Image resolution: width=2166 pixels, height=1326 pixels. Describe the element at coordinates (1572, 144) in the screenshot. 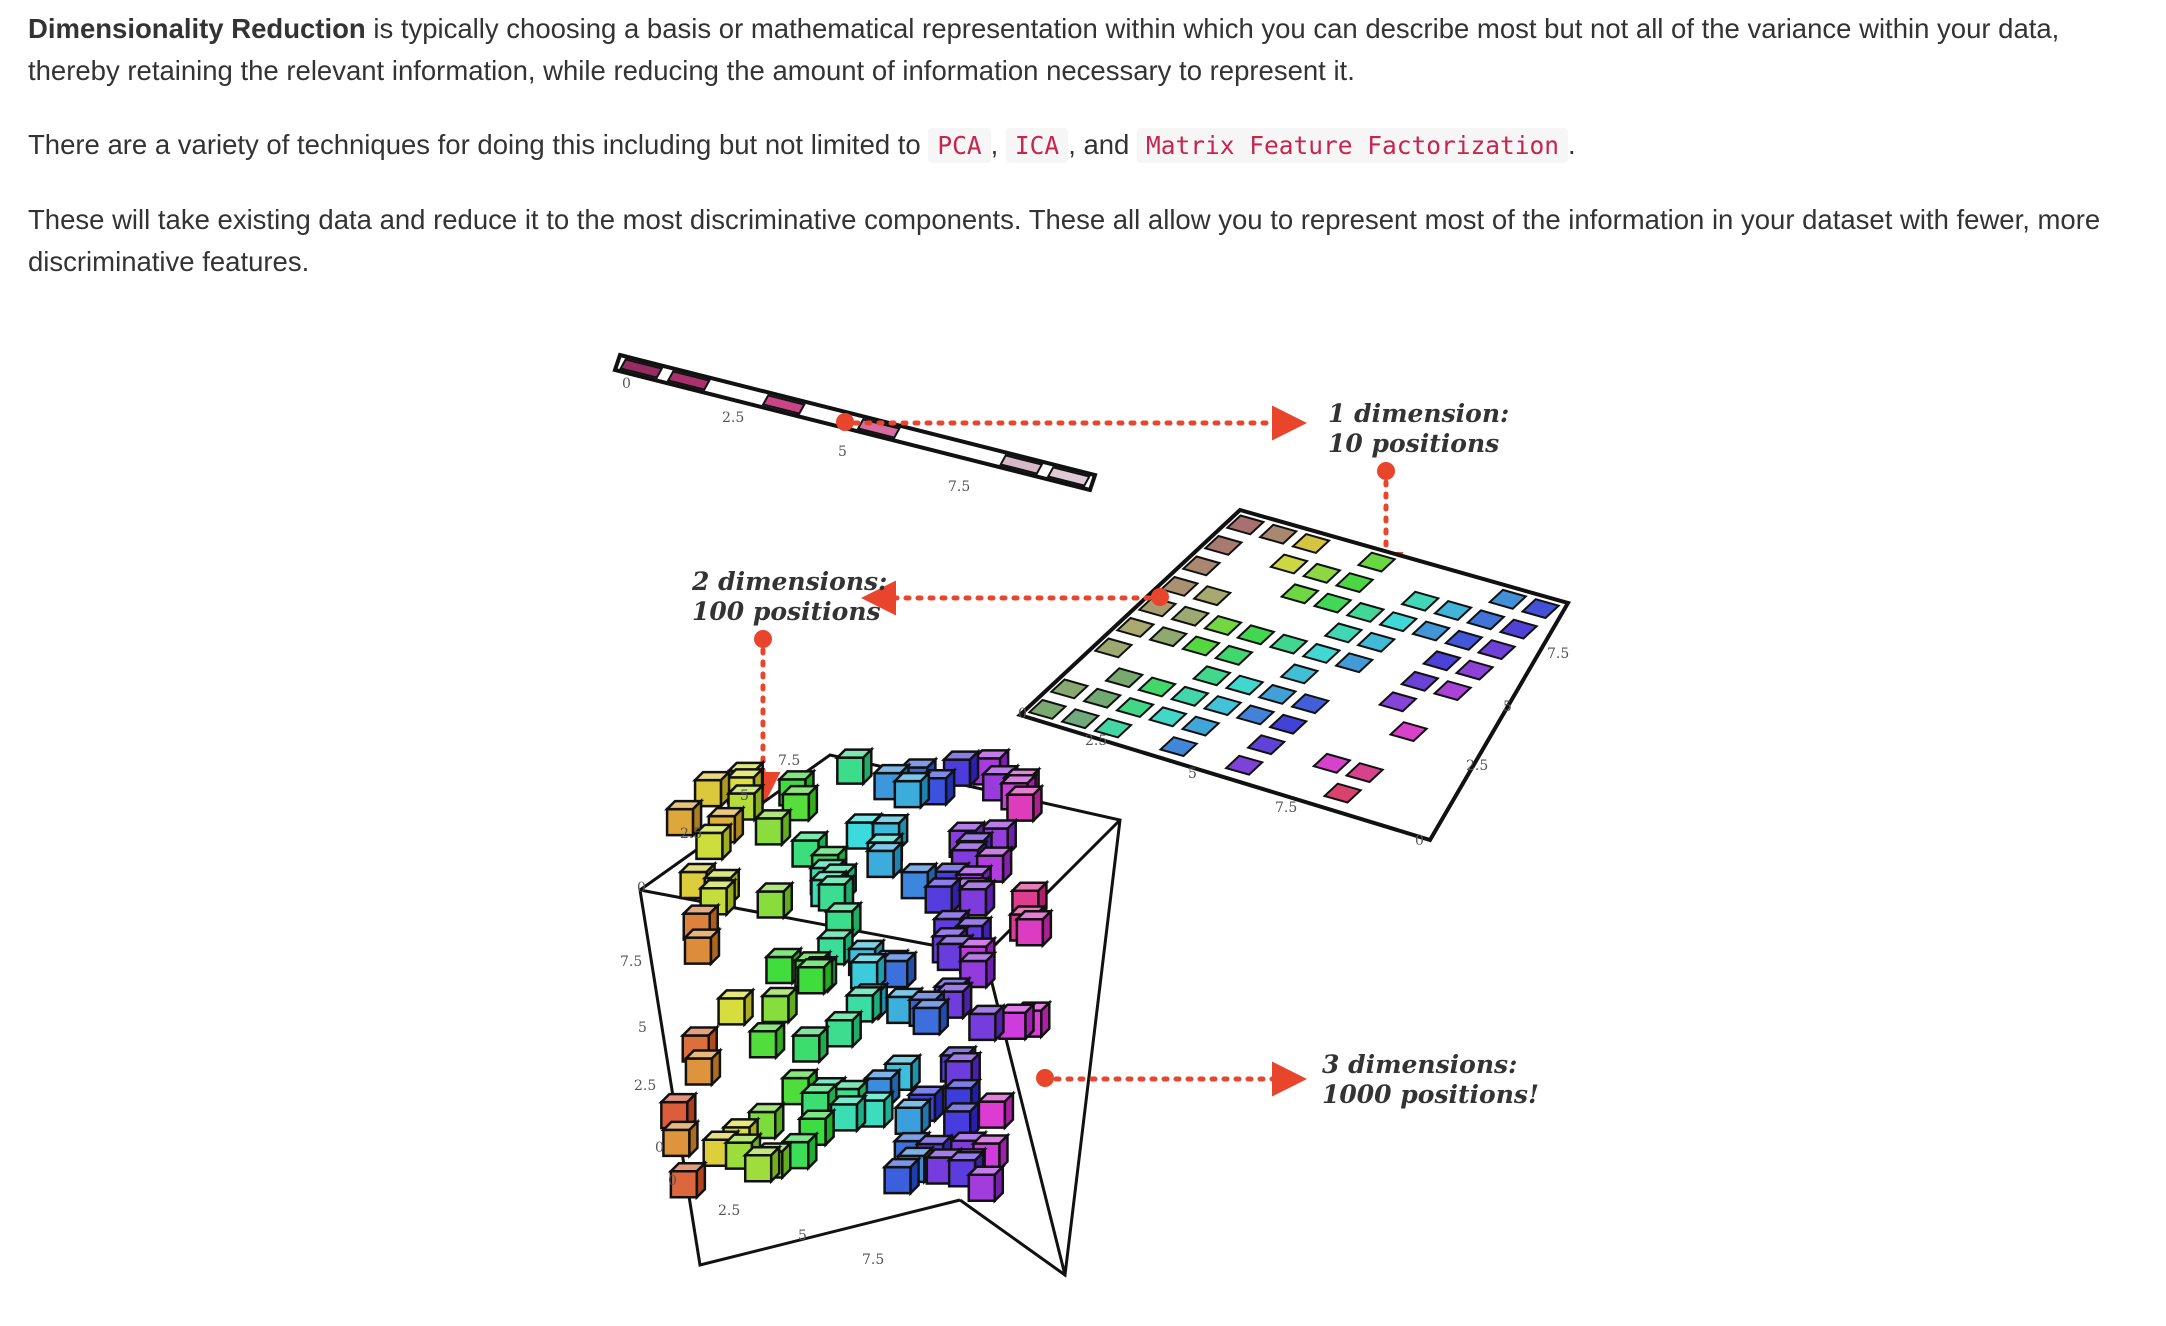

I see `techniques-end: .` at that location.